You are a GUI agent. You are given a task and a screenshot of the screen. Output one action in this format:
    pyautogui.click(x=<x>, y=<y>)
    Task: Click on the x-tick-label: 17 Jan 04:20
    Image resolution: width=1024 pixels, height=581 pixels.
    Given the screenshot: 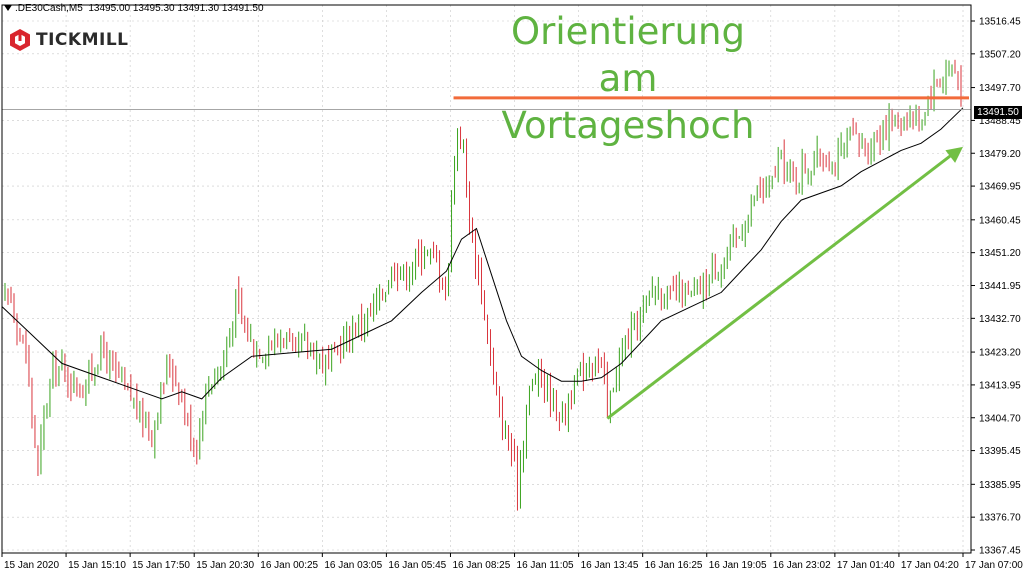 What is the action you would take?
    pyautogui.click(x=930, y=565)
    